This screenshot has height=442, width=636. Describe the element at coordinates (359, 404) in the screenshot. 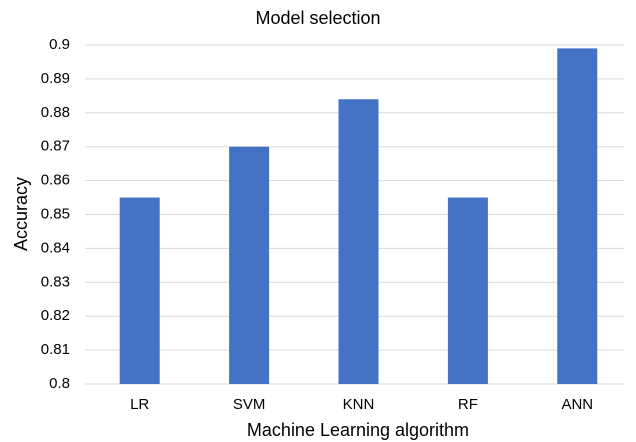

I see `x-tick-label: KNN` at that location.